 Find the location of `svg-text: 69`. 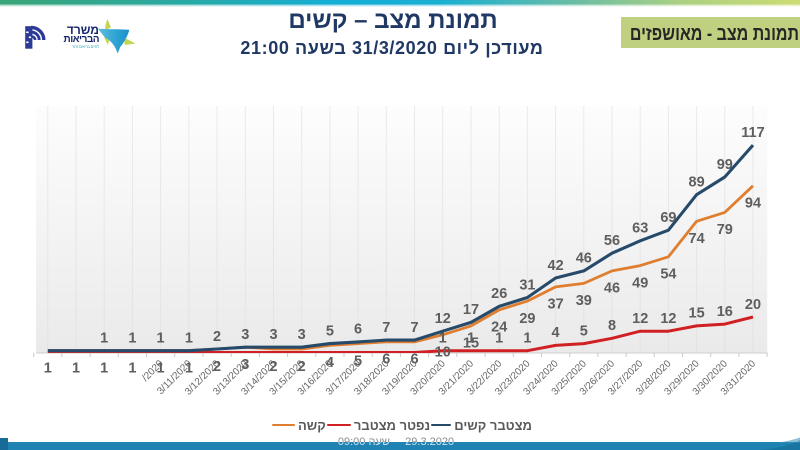

svg-text: 69 is located at coordinates (668, 218).